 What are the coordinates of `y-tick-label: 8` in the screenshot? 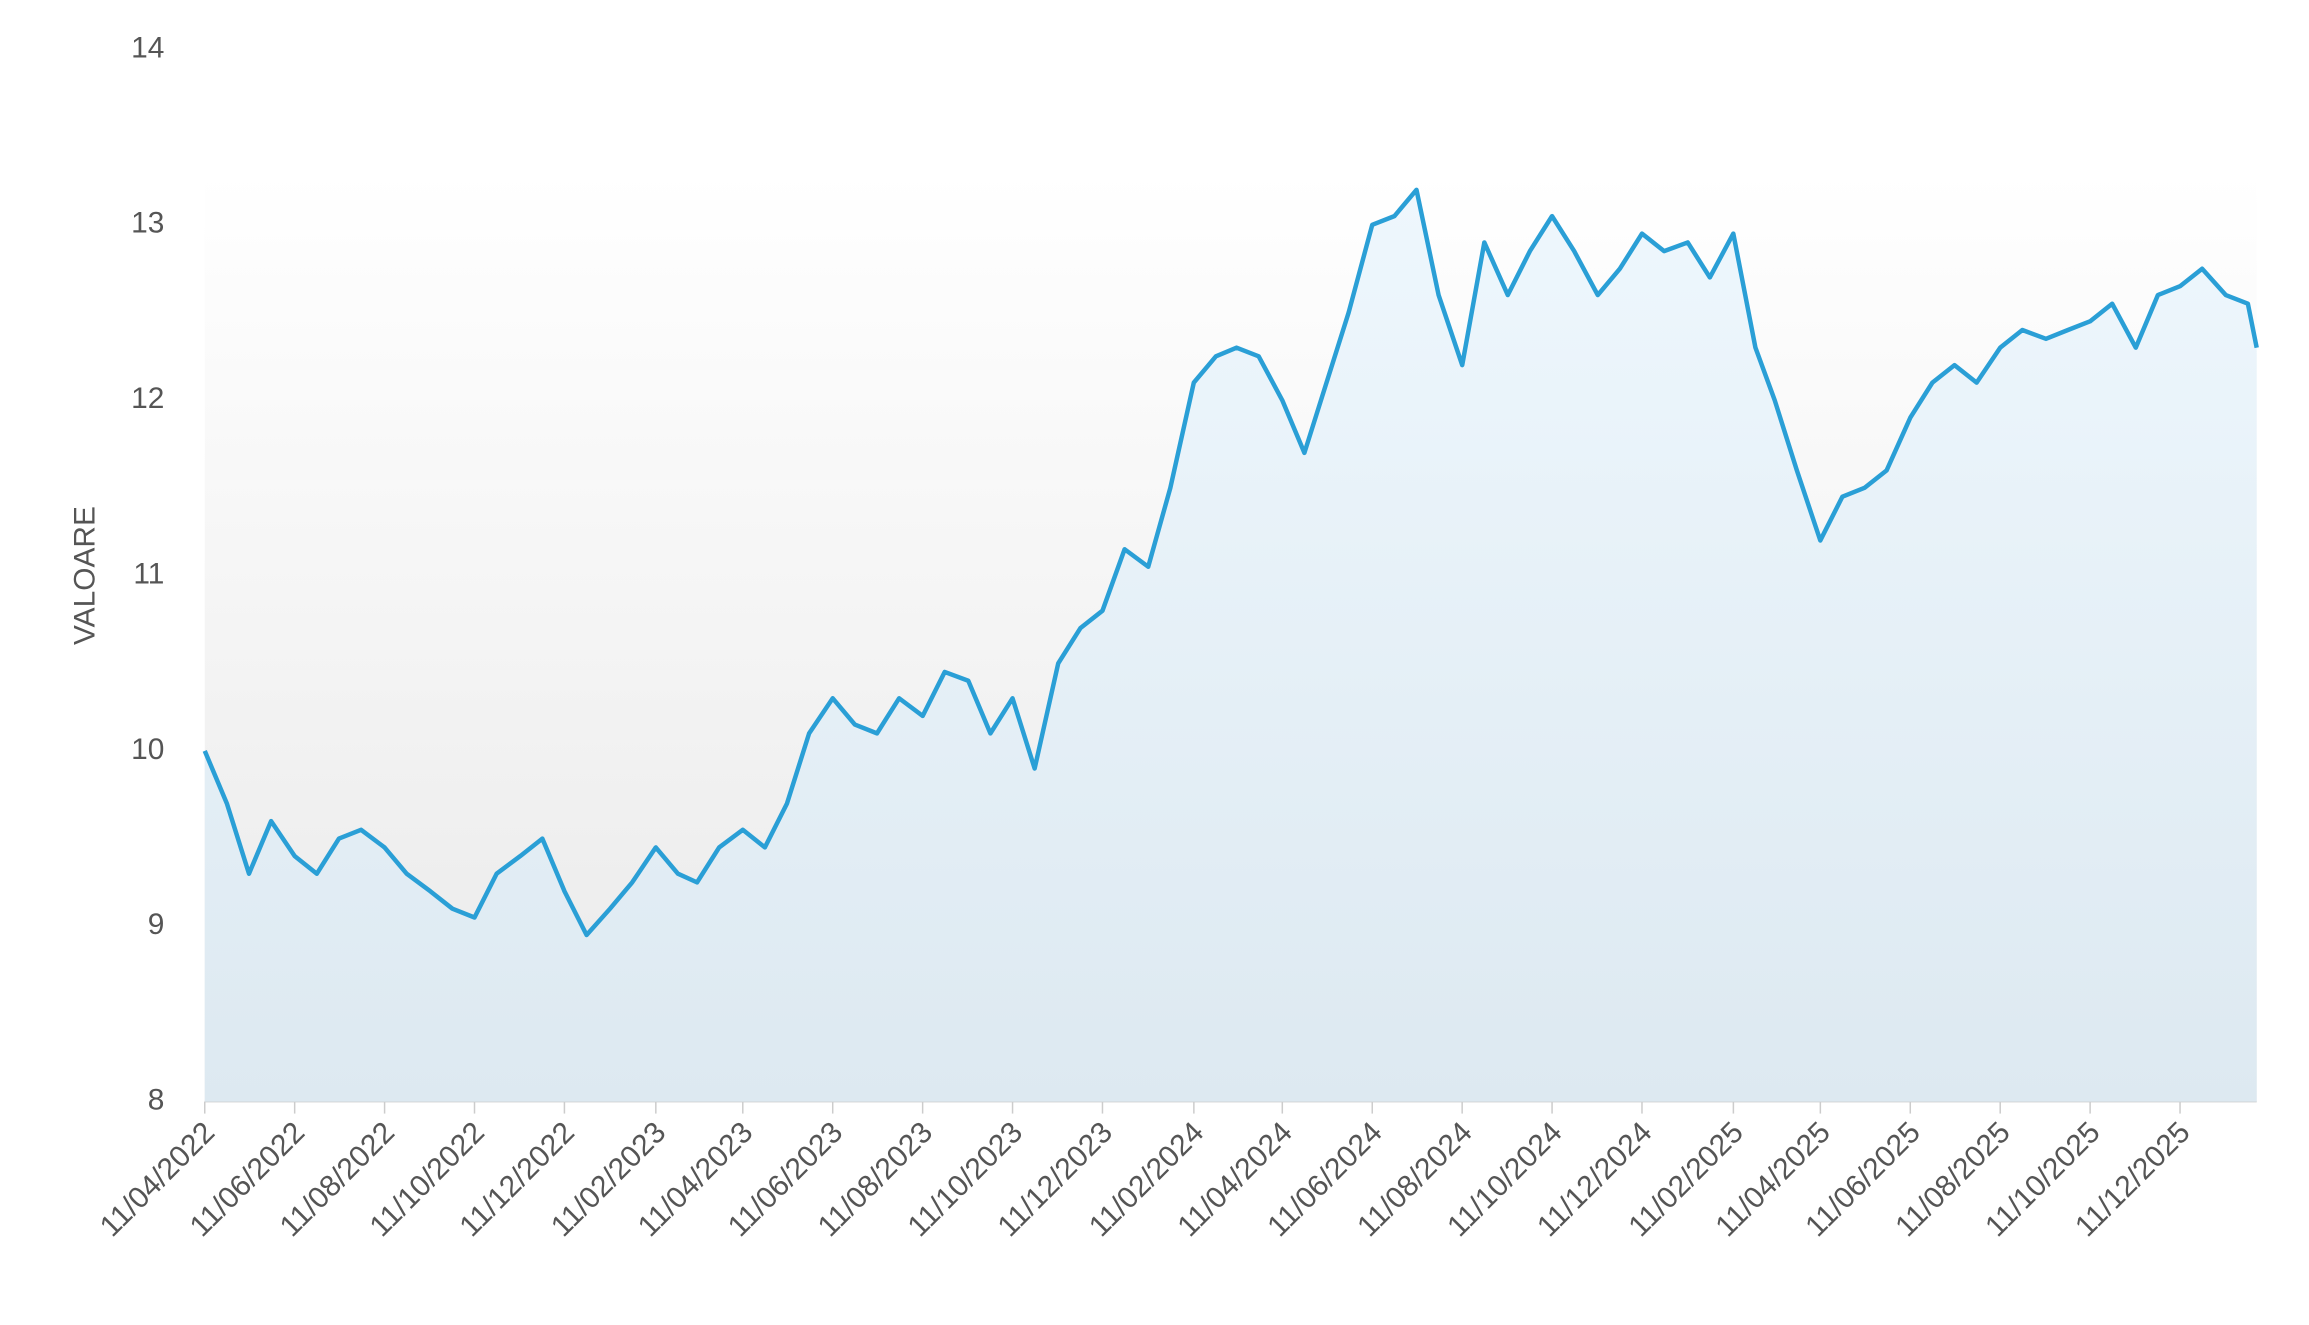 It's located at (156, 1100).